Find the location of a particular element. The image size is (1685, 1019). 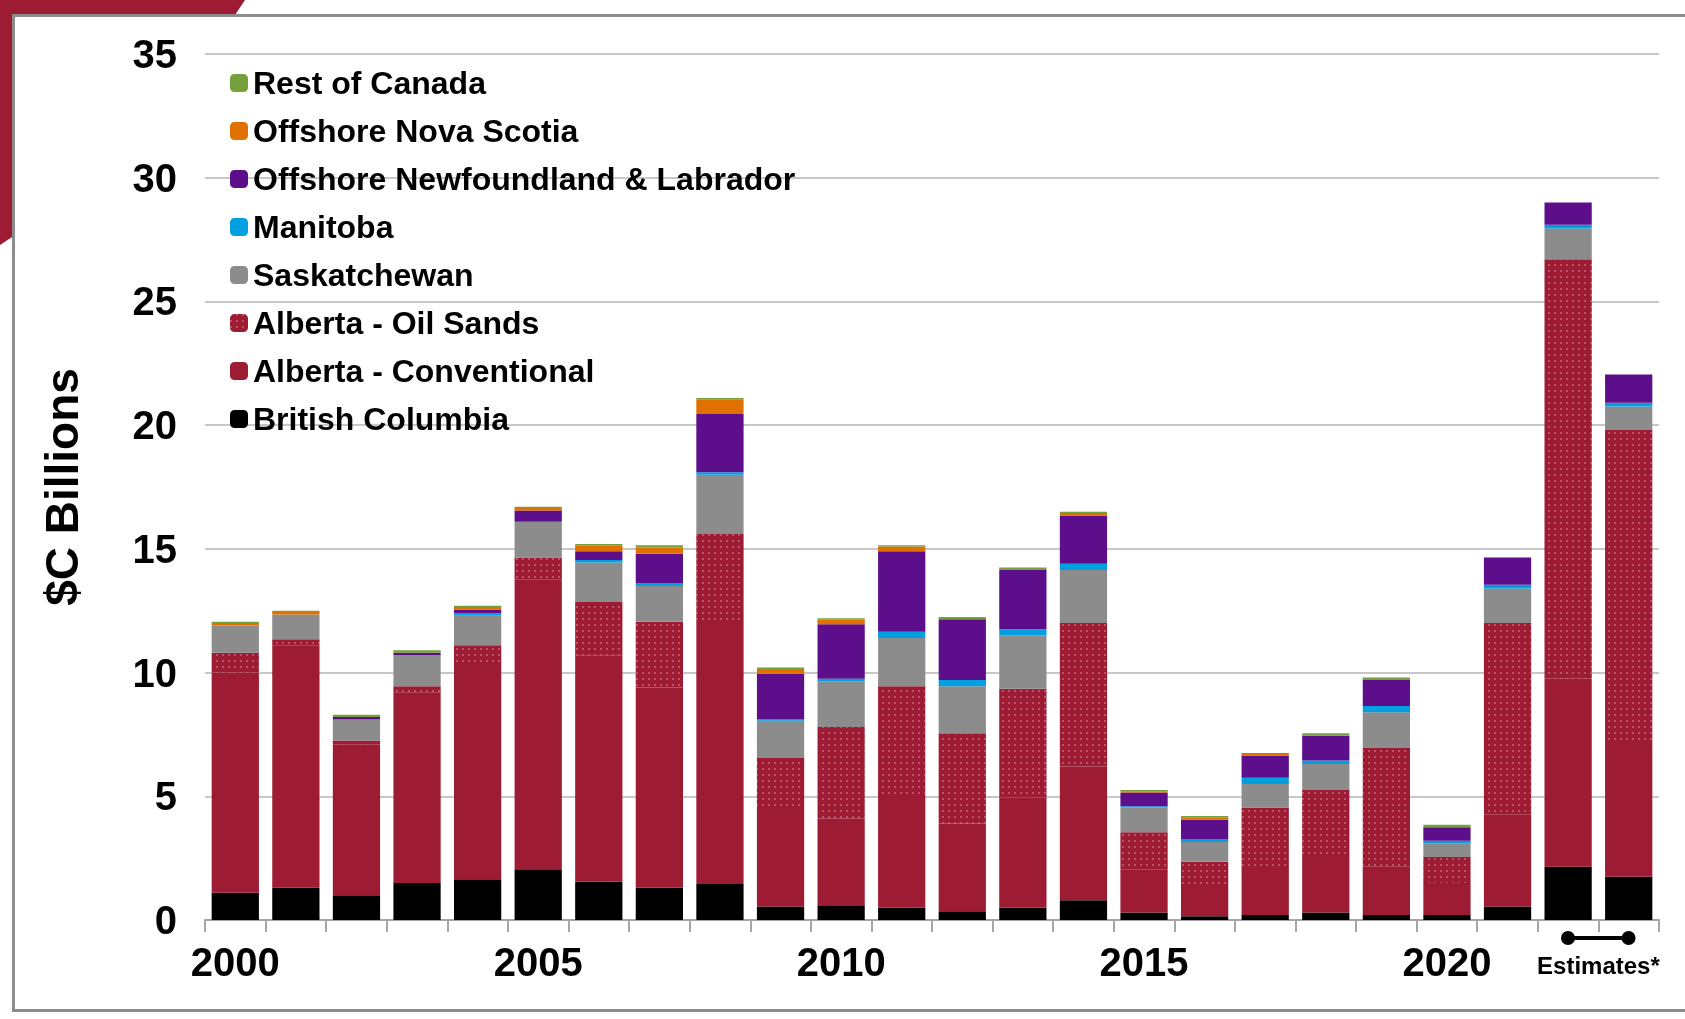

y-tick-label: 0 is located at coordinates (165, 920).